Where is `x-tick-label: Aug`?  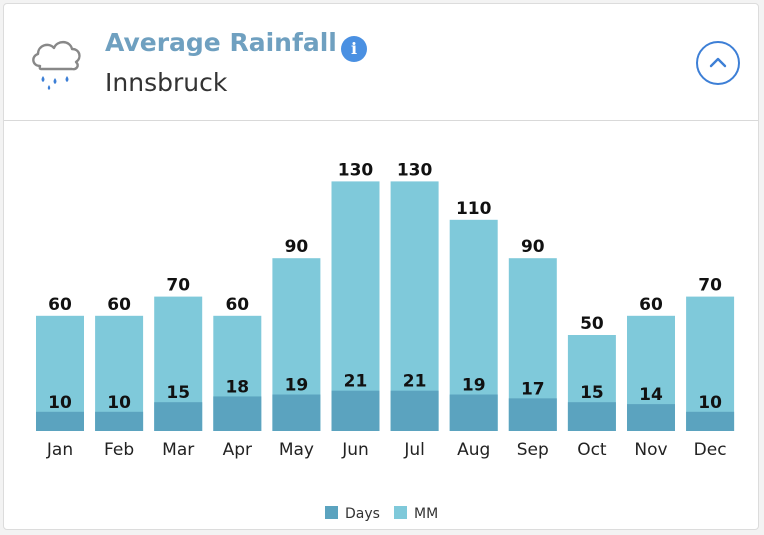
x-tick-label: Aug is located at coordinates (473, 450).